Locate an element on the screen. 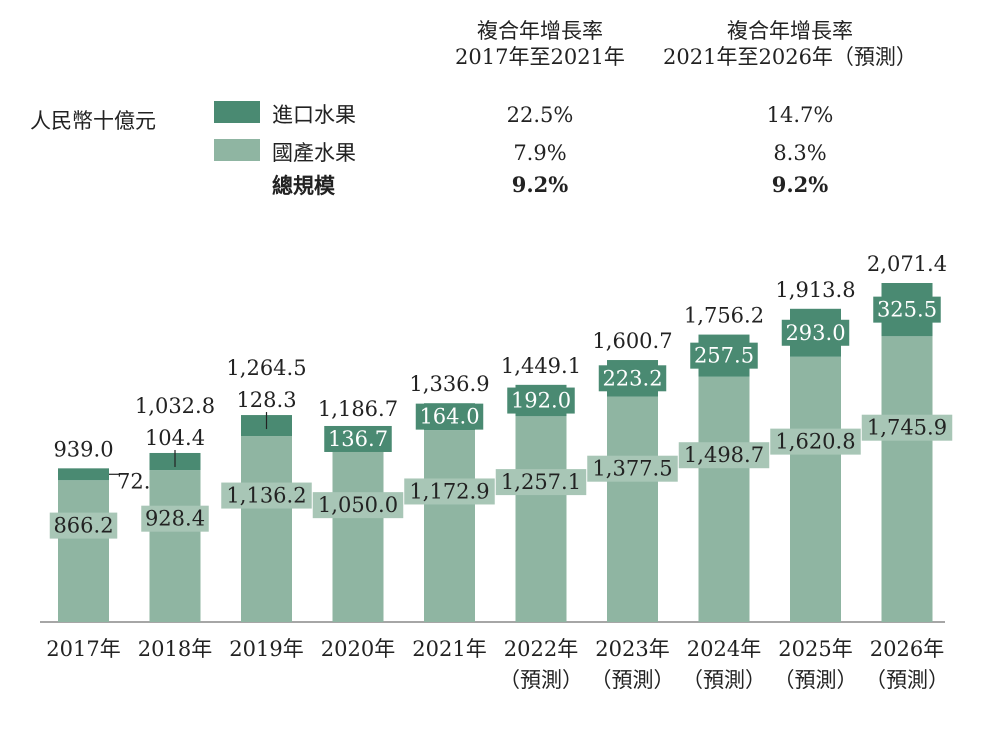 The width and height of the screenshot is (1000, 731). label-domestic-1: 928.4 is located at coordinates (175, 519).